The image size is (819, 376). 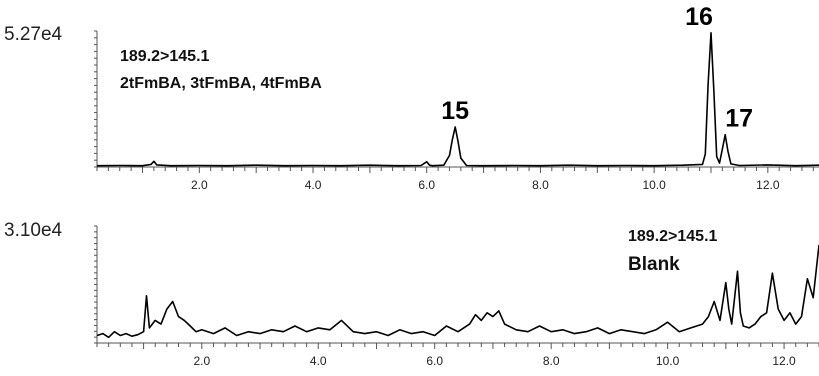 I want to click on y-max-label: 3.10e4, so click(x=33, y=230).